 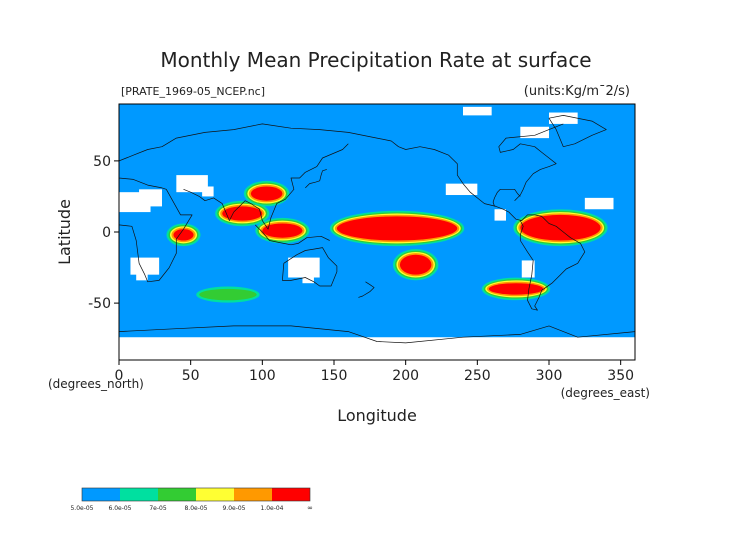 What do you see at coordinates (228, 294) in the screenshot?
I see `precip-region-green` at bounding box center [228, 294].